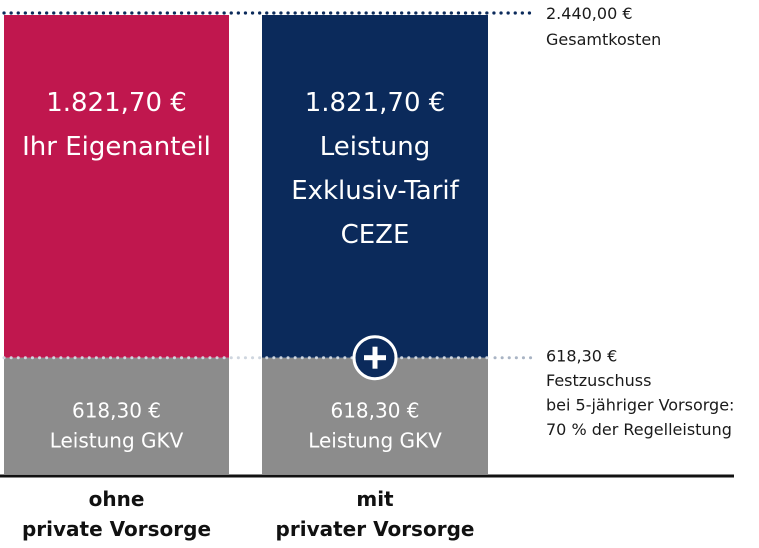 Image resolution: width=759 pixels, height=548 pixels. Describe the element at coordinates (375, 529) in the screenshot. I see `category-label-2-2: privater Vorsorge` at that location.